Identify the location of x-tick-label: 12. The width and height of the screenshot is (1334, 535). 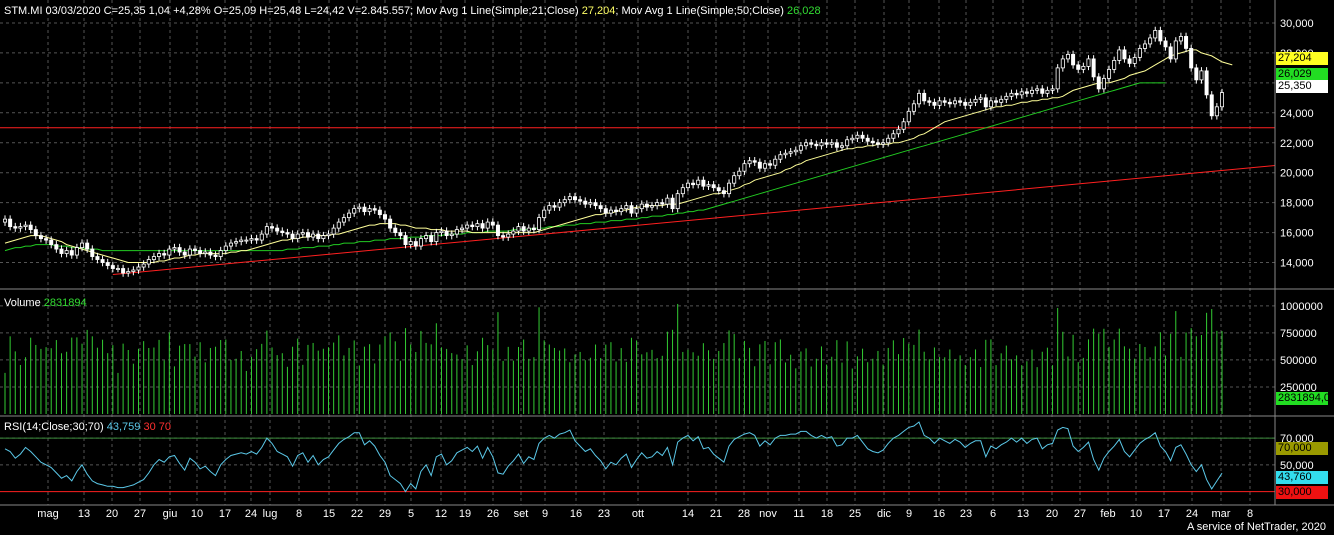
(441, 514).